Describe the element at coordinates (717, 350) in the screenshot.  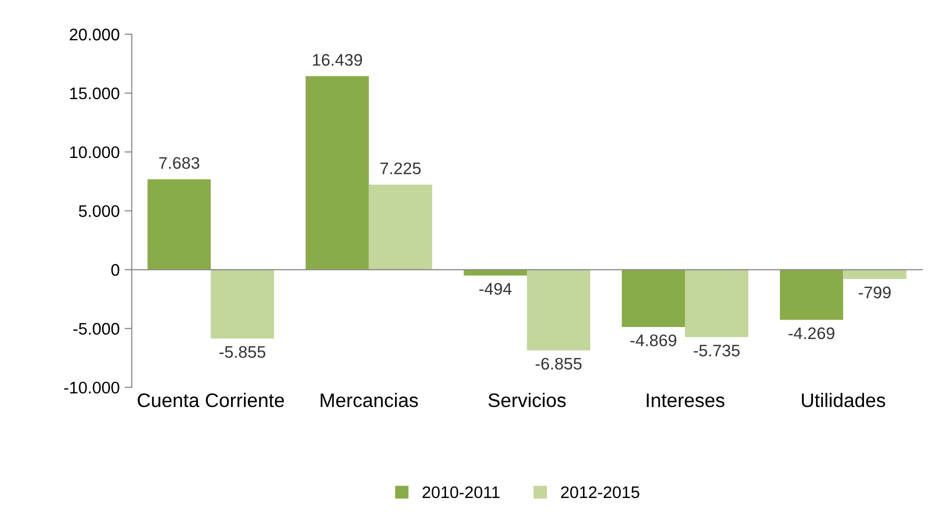
I see `data-label: -5.735` at that location.